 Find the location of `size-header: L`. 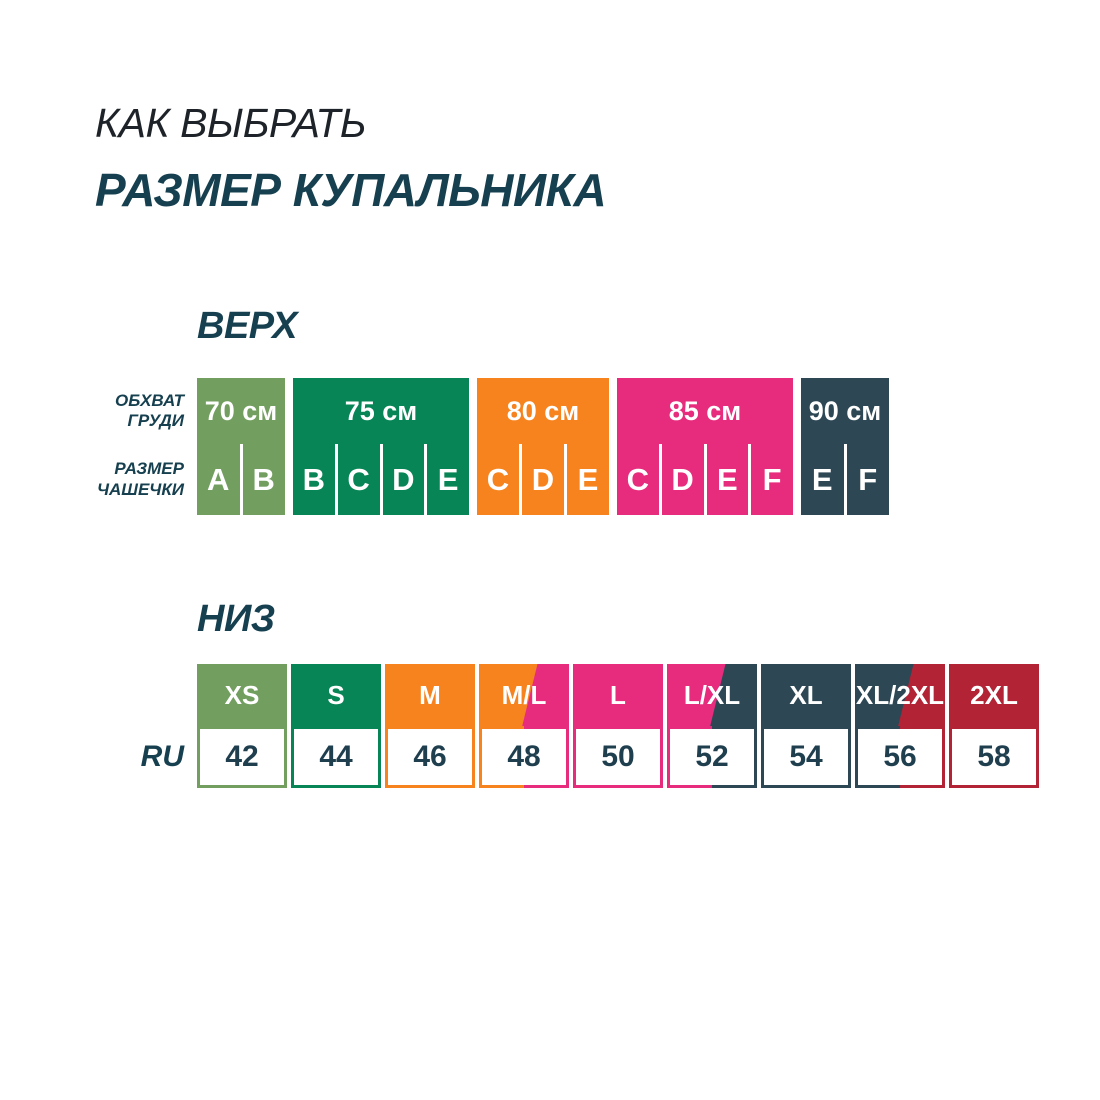

size-header: L is located at coordinates (618, 695).